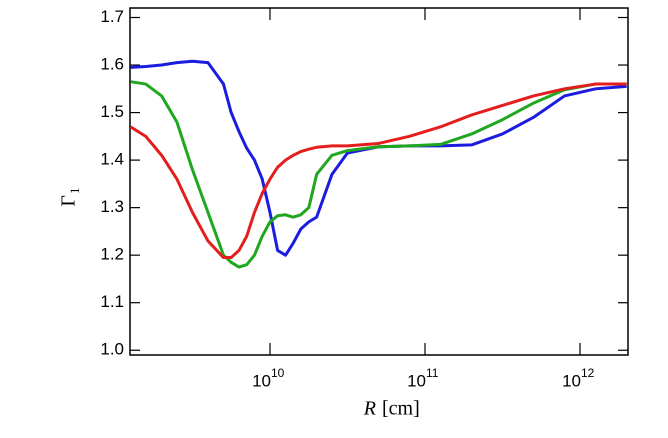 This screenshot has height=438, width=668. Describe the element at coordinates (69, 201) in the screenshot. I see `y-axis-label: Γ` at that location.